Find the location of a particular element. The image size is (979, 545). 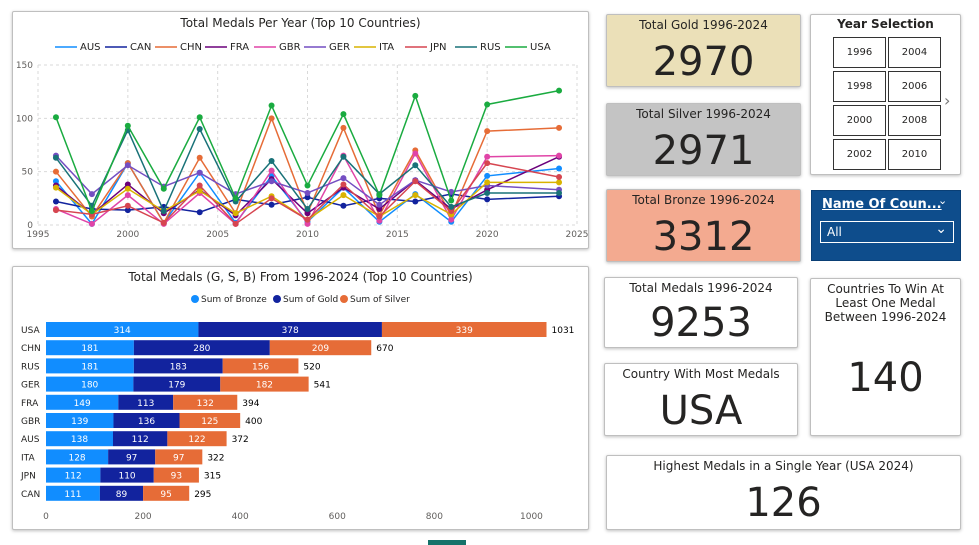

kpi-total-medals-value: 9253 is located at coordinates (701, 323).